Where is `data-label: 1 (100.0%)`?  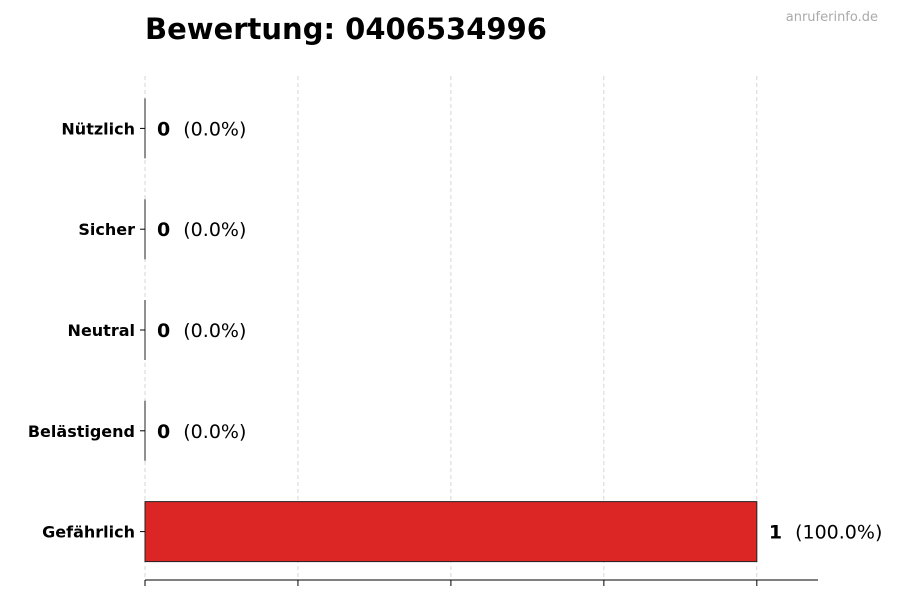 data-label: 1 (100.0%) is located at coordinates (826, 533).